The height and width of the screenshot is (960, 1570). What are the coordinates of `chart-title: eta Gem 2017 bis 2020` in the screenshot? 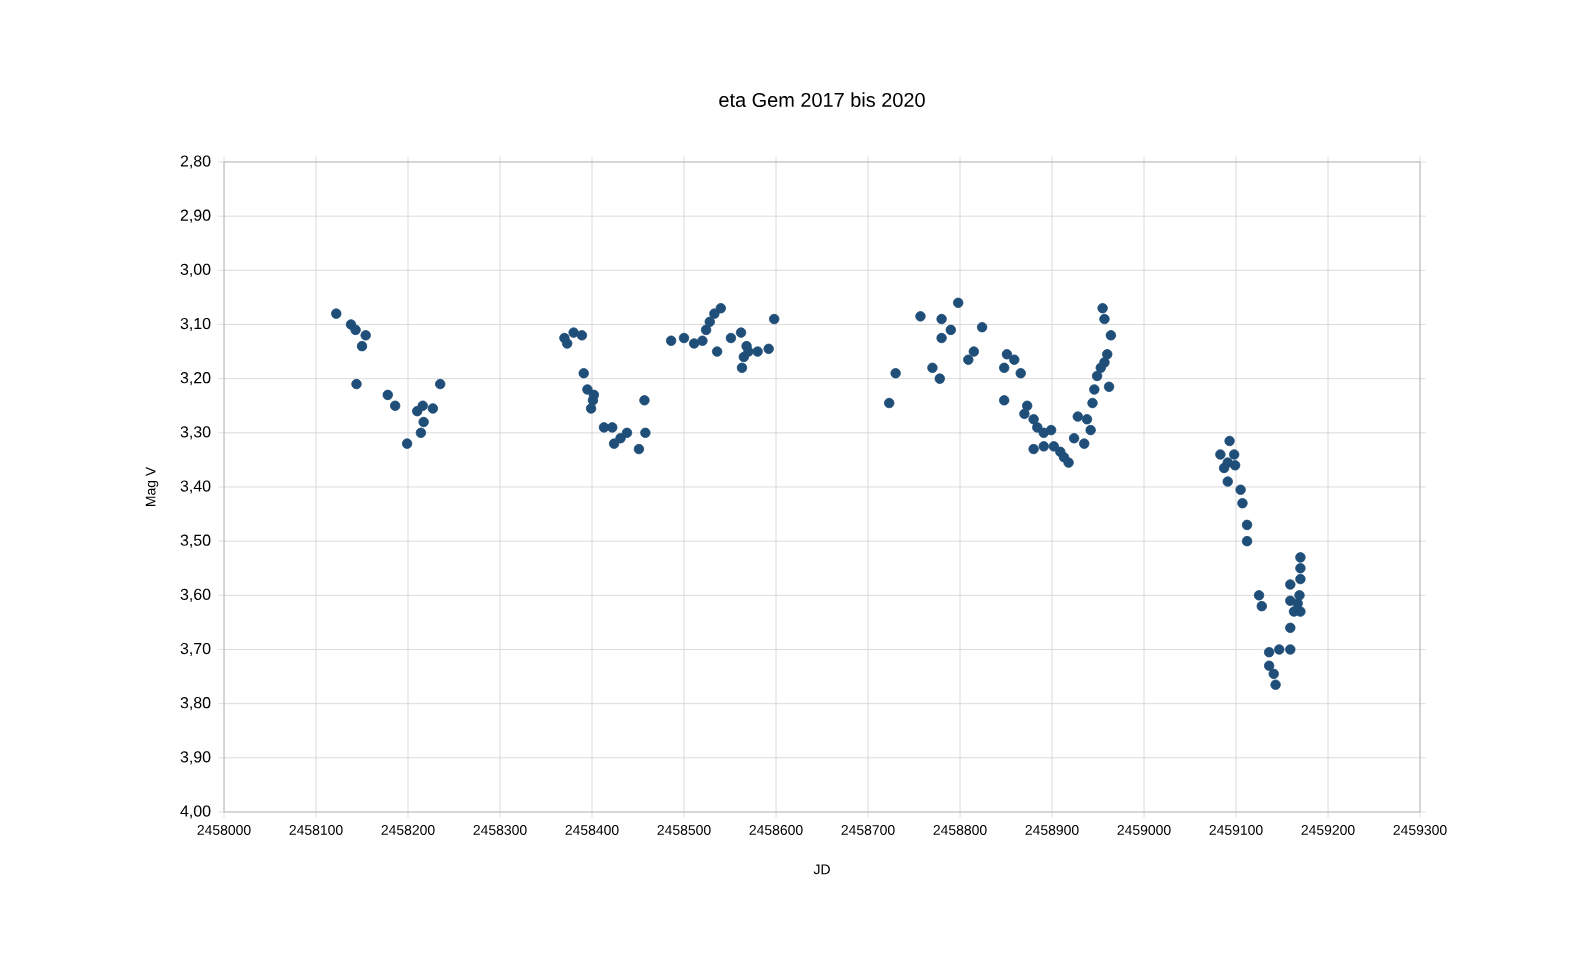 It's located at (822, 99).